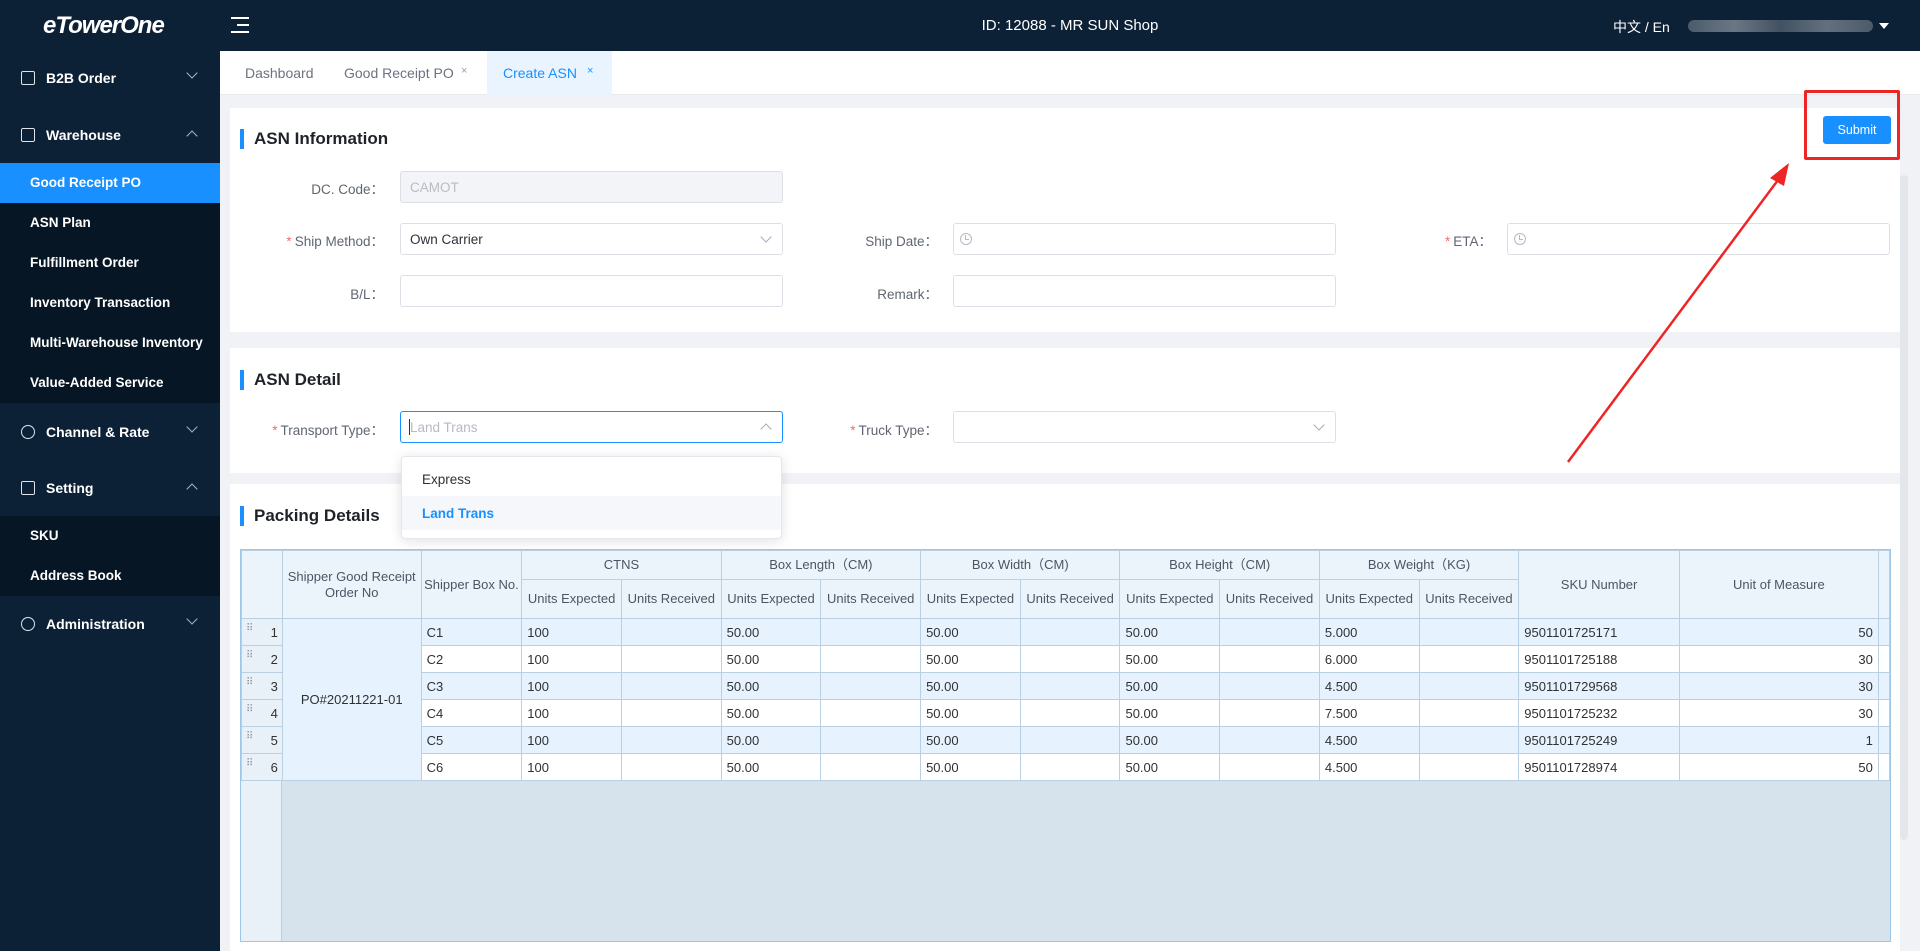 The width and height of the screenshot is (1920, 951). I want to click on sidebar-item-sku: SKU, so click(110, 536).